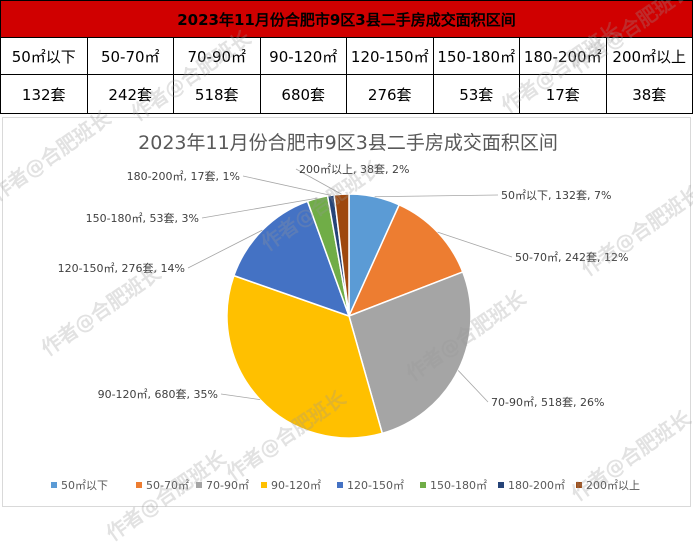 Image resolution: width=693 pixels, height=547 pixels. I want to click on data-label: 200㎡以上, 38套, 2%, so click(354, 169).